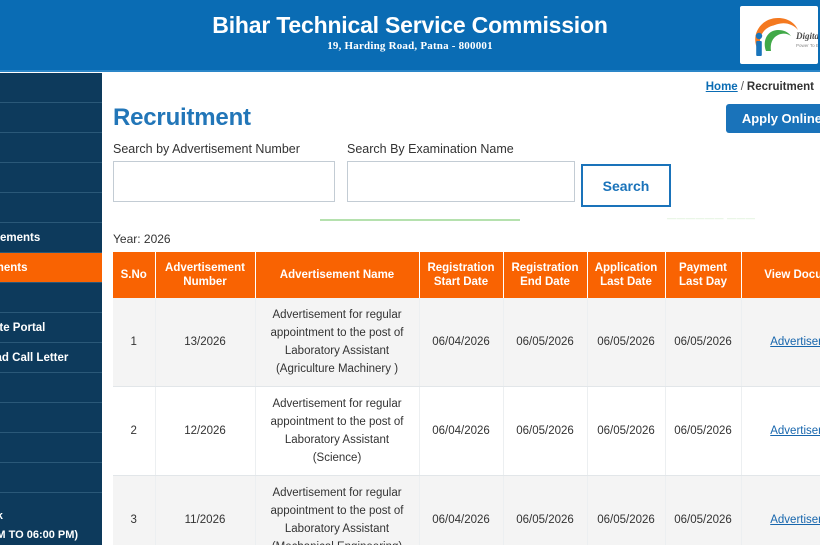 This screenshot has height=545, width=820. I want to click on th-advertisement-number: Advertisement Number, so click(205, 275).